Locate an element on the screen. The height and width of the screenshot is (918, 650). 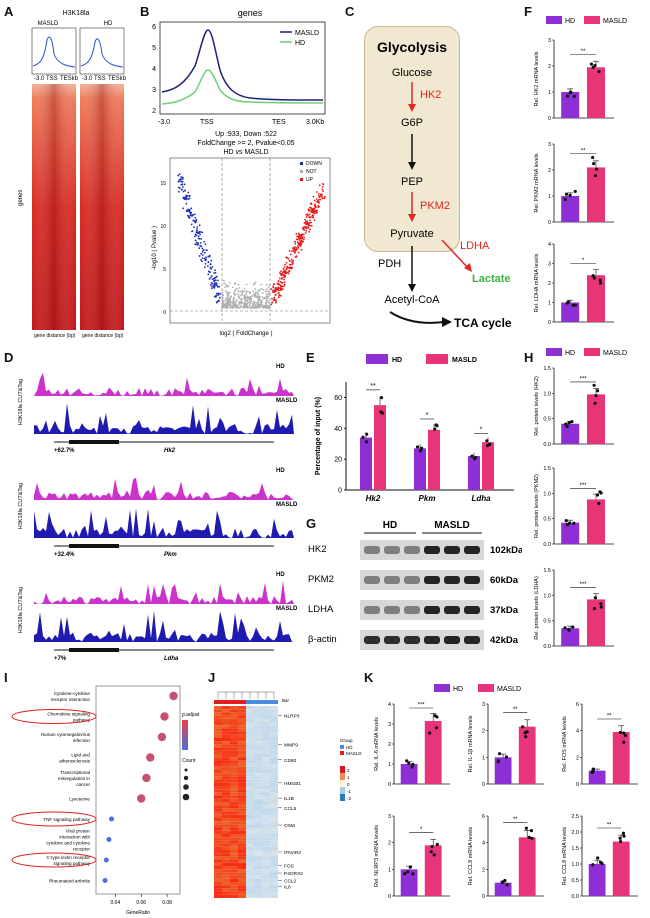
y-tick-label: 0 is located at coordinates (389, 897).